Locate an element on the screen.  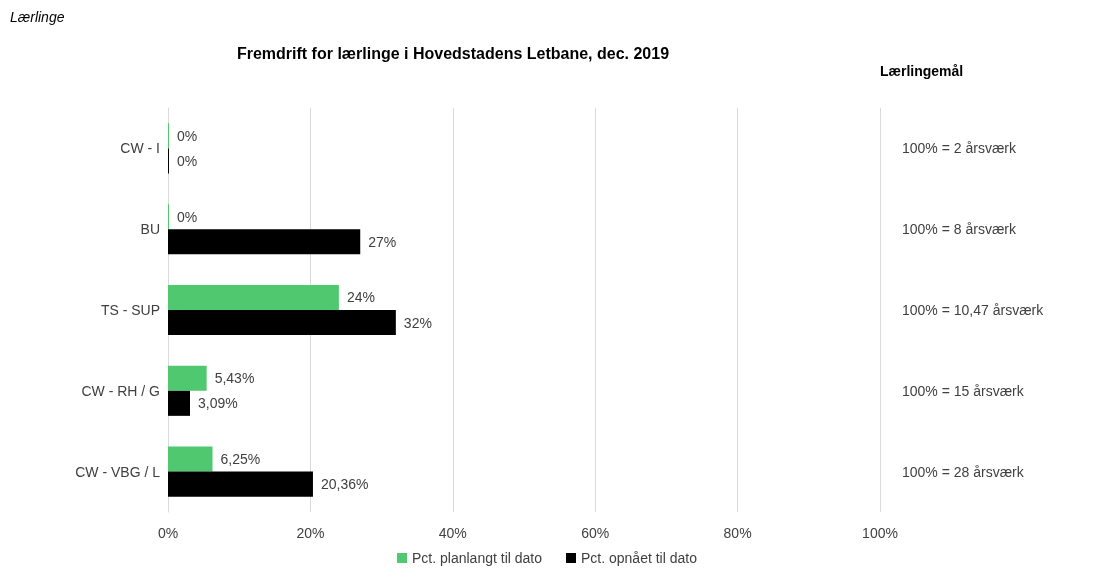
x-tick-label: 20% is located at coordinates (310, 533).